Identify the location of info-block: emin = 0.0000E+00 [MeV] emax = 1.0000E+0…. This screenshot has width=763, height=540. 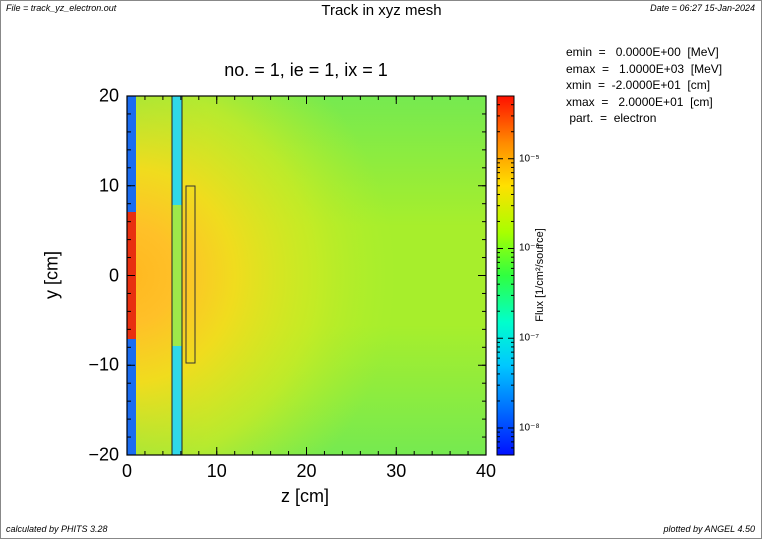
(644, 85).